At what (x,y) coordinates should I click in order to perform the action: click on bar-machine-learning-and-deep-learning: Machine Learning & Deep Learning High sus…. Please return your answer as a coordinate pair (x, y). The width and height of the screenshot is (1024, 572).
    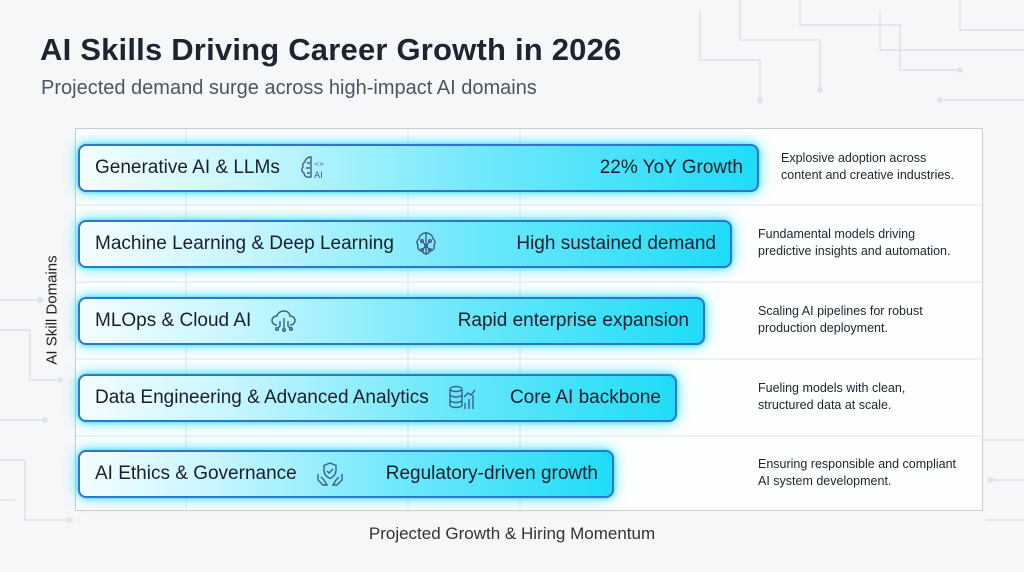
    Looking at the image, I should click on (405, 244).